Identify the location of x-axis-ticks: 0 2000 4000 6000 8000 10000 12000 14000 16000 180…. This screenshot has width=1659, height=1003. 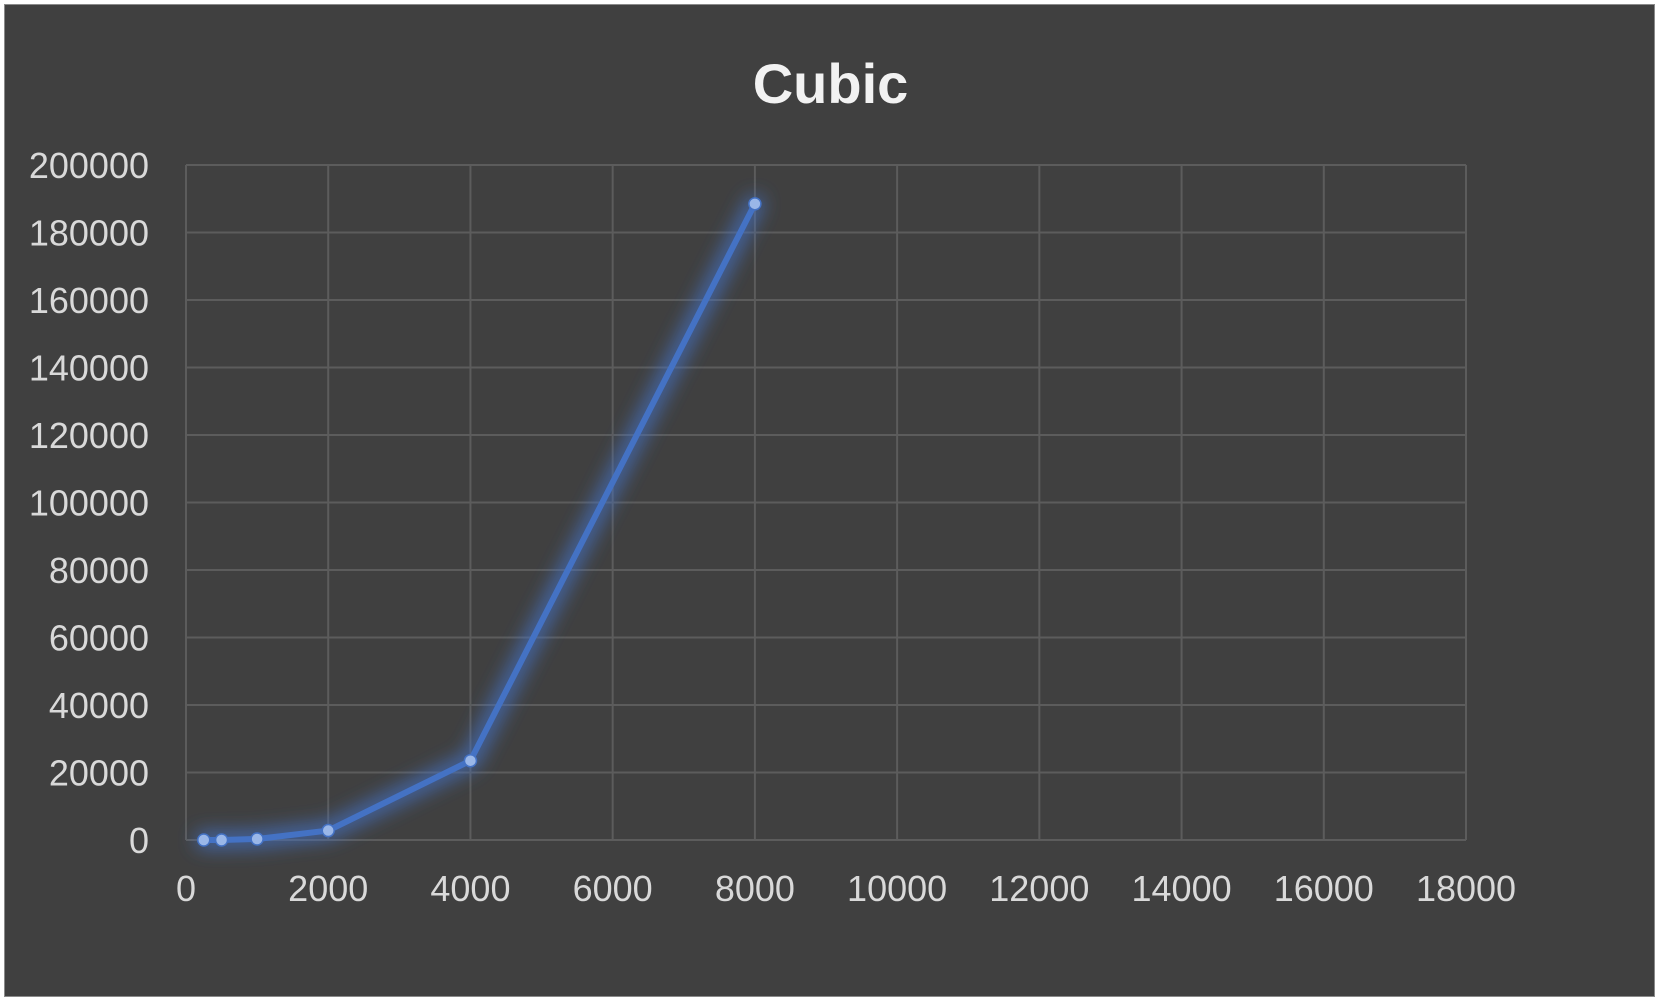
(846, 888).